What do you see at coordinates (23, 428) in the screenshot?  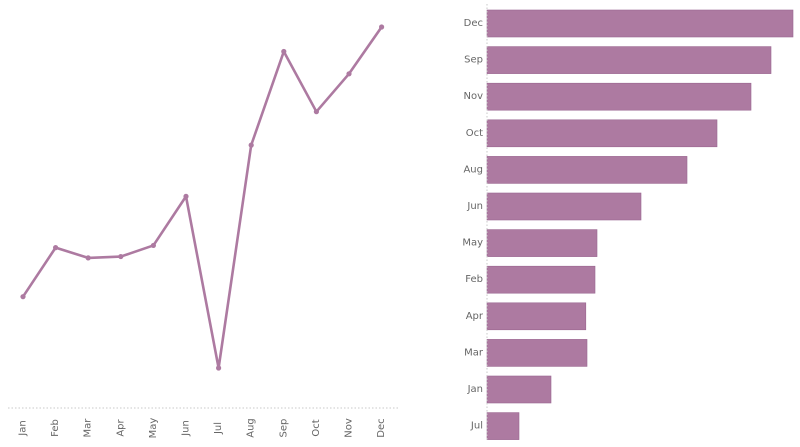 I see `x-tick-label: Jan` at bounding box center [23, 428].